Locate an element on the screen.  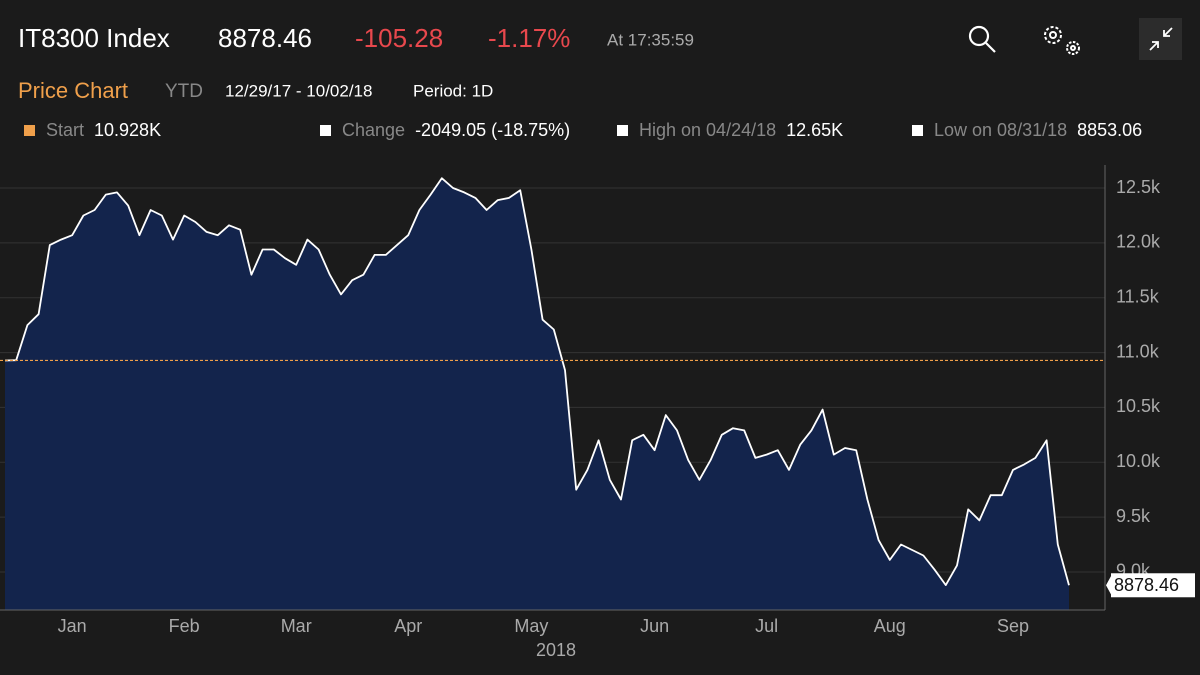
ticker: IT8300 Index is located at coordinates (94, 38).